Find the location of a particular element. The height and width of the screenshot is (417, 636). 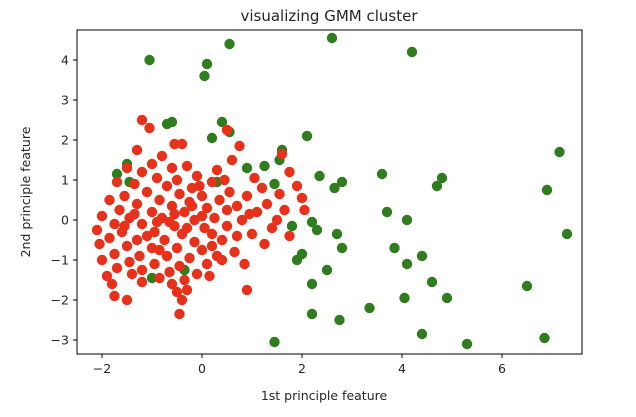

y-tick-label: −3 is located at coordinates (60, 340).